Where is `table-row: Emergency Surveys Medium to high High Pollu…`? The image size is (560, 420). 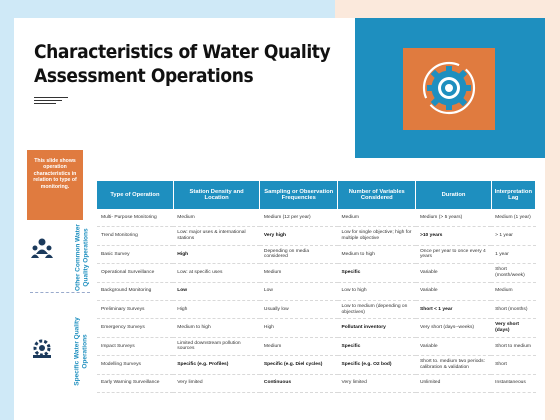
table-row: Emergency Surveys Medium to high High Pollu… is located at coordinates (316, 328).